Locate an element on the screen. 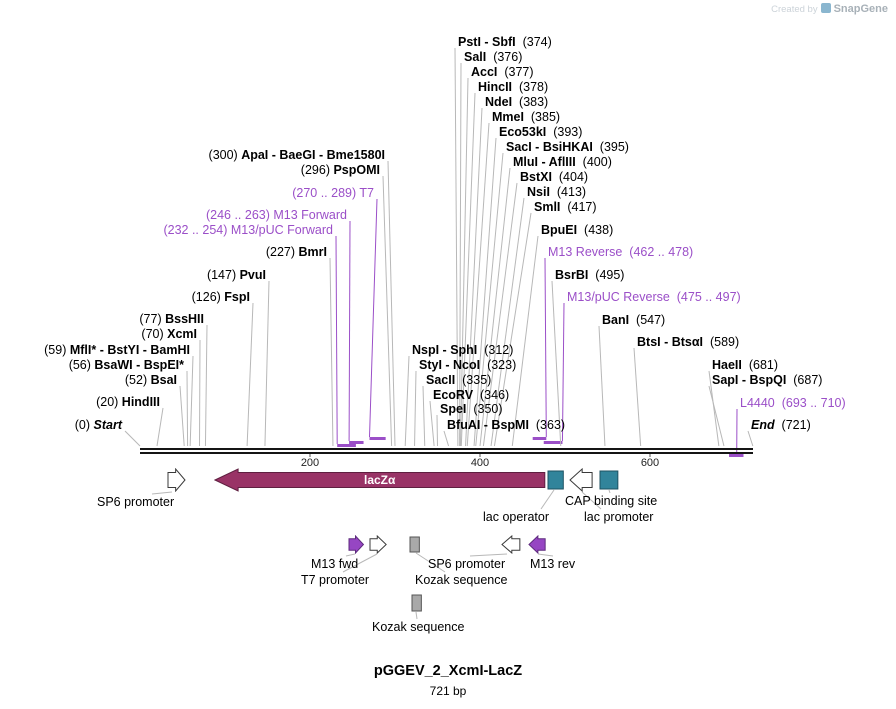 The image size is (896, 709). site-label-bani: BanI (547) is located at coordinates (634, 320).